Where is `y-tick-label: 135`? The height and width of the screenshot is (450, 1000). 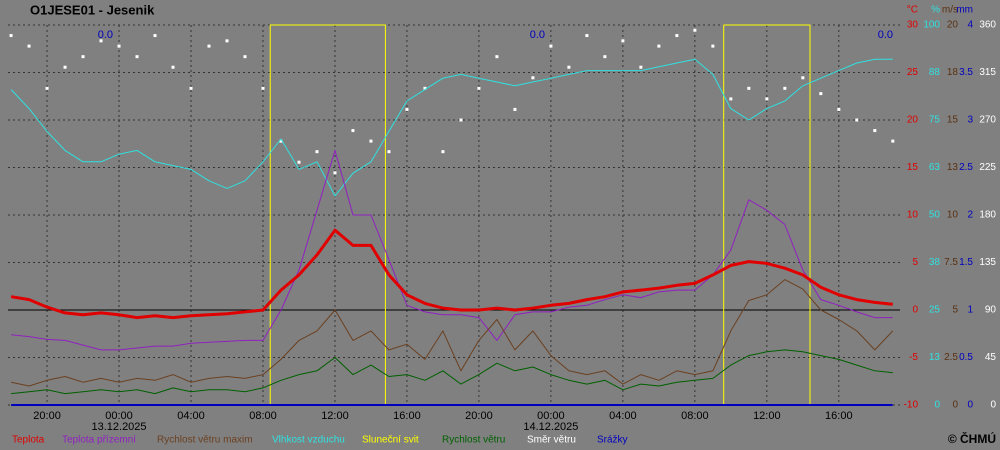 y-tick-label: 135 is located at coordinates (987, 262).